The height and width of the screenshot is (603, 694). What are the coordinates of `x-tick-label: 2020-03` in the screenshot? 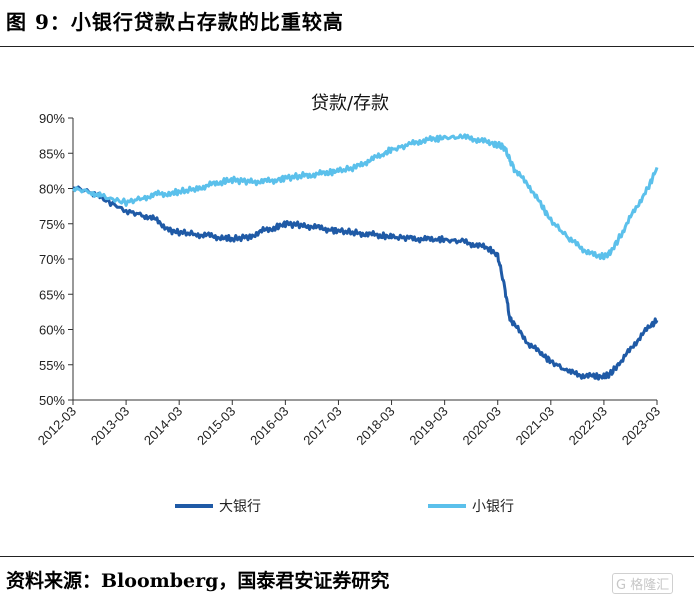 It's located at (481, 426).